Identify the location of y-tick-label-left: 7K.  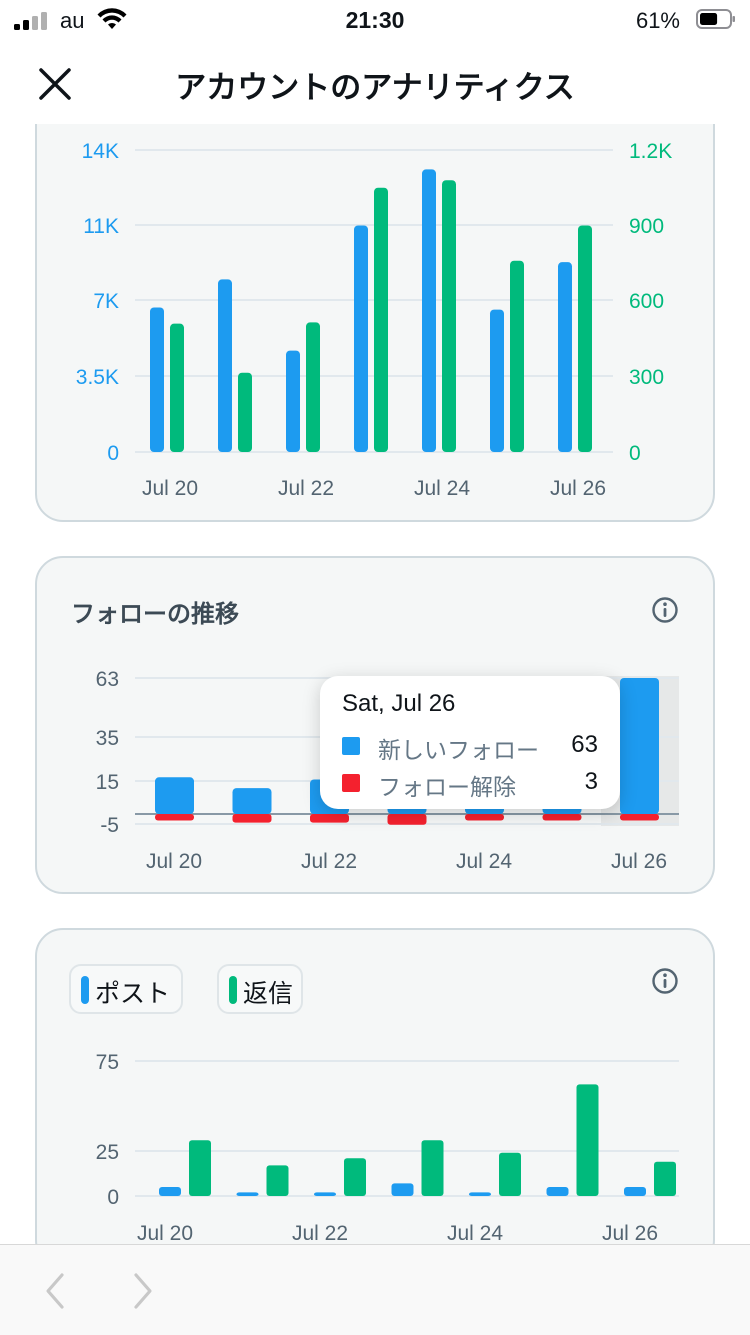
(106, 301).